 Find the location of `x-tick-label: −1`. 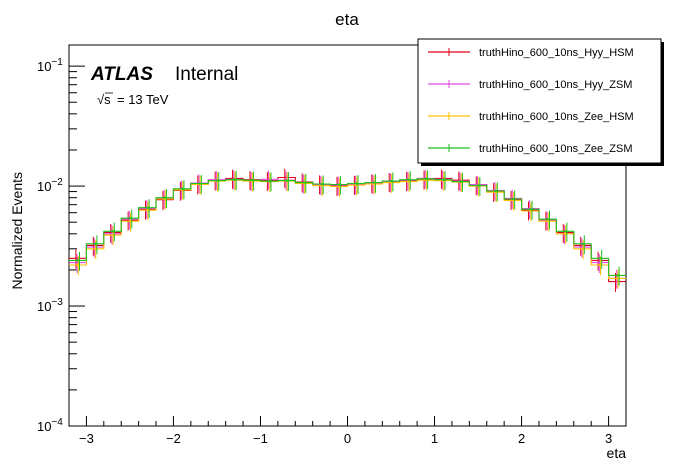

x-tick-label: −1 is located at coordinates (260, 438).